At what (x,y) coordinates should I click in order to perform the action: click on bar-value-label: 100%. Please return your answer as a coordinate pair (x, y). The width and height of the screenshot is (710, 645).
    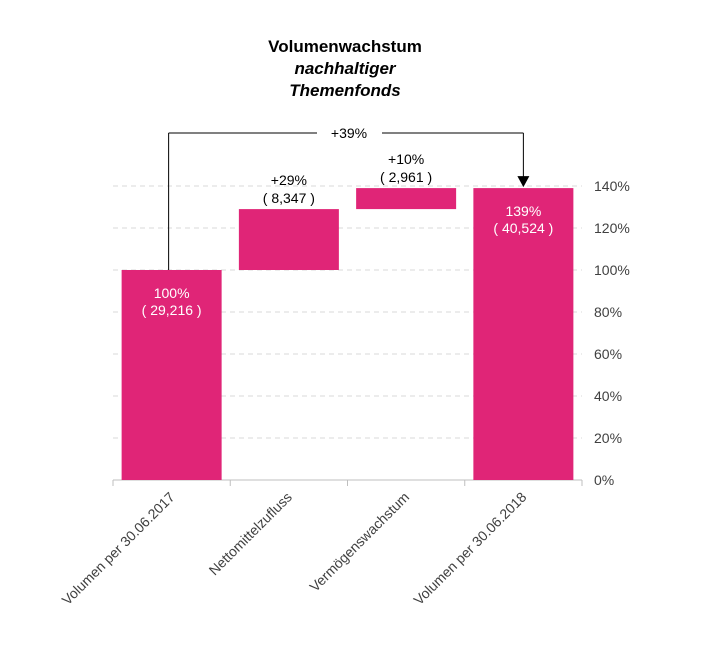
    Looking at the image, I should click on (172, 293).